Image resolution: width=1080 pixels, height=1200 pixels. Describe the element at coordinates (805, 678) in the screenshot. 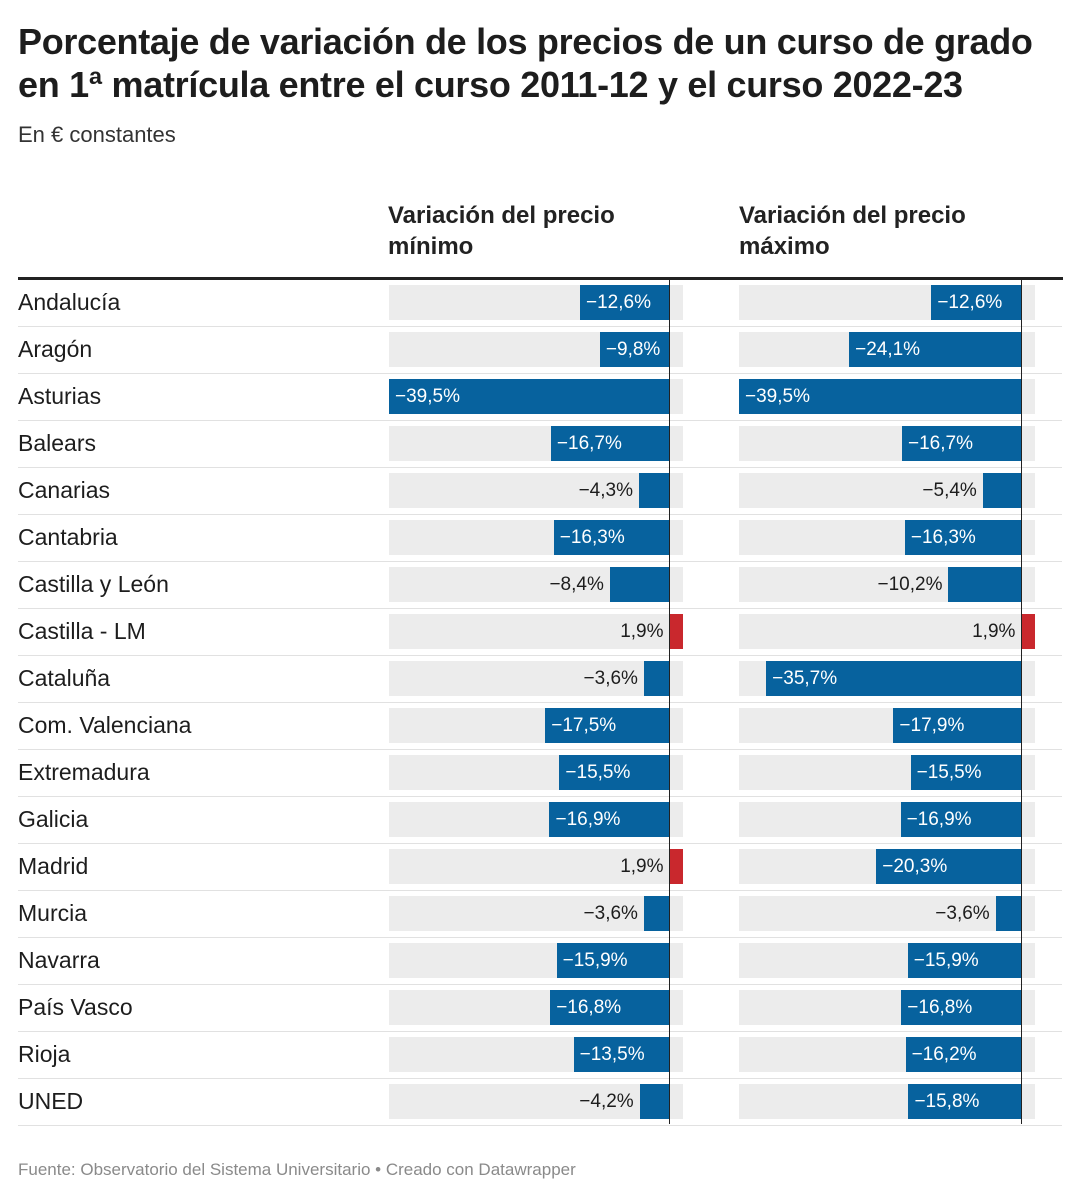

I see `value-label-max: −35,7%` at that location.